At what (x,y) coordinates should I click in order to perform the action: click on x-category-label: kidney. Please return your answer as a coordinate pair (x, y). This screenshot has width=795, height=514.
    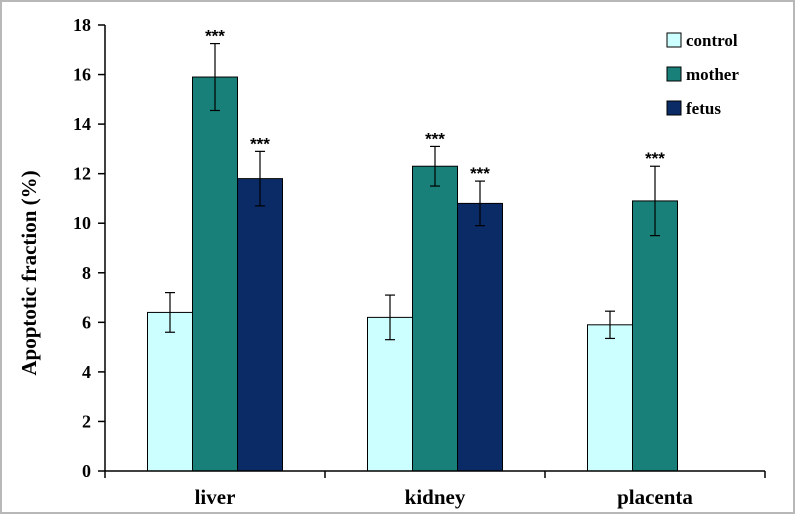
    Looking at the image, I should click on (435, 497).